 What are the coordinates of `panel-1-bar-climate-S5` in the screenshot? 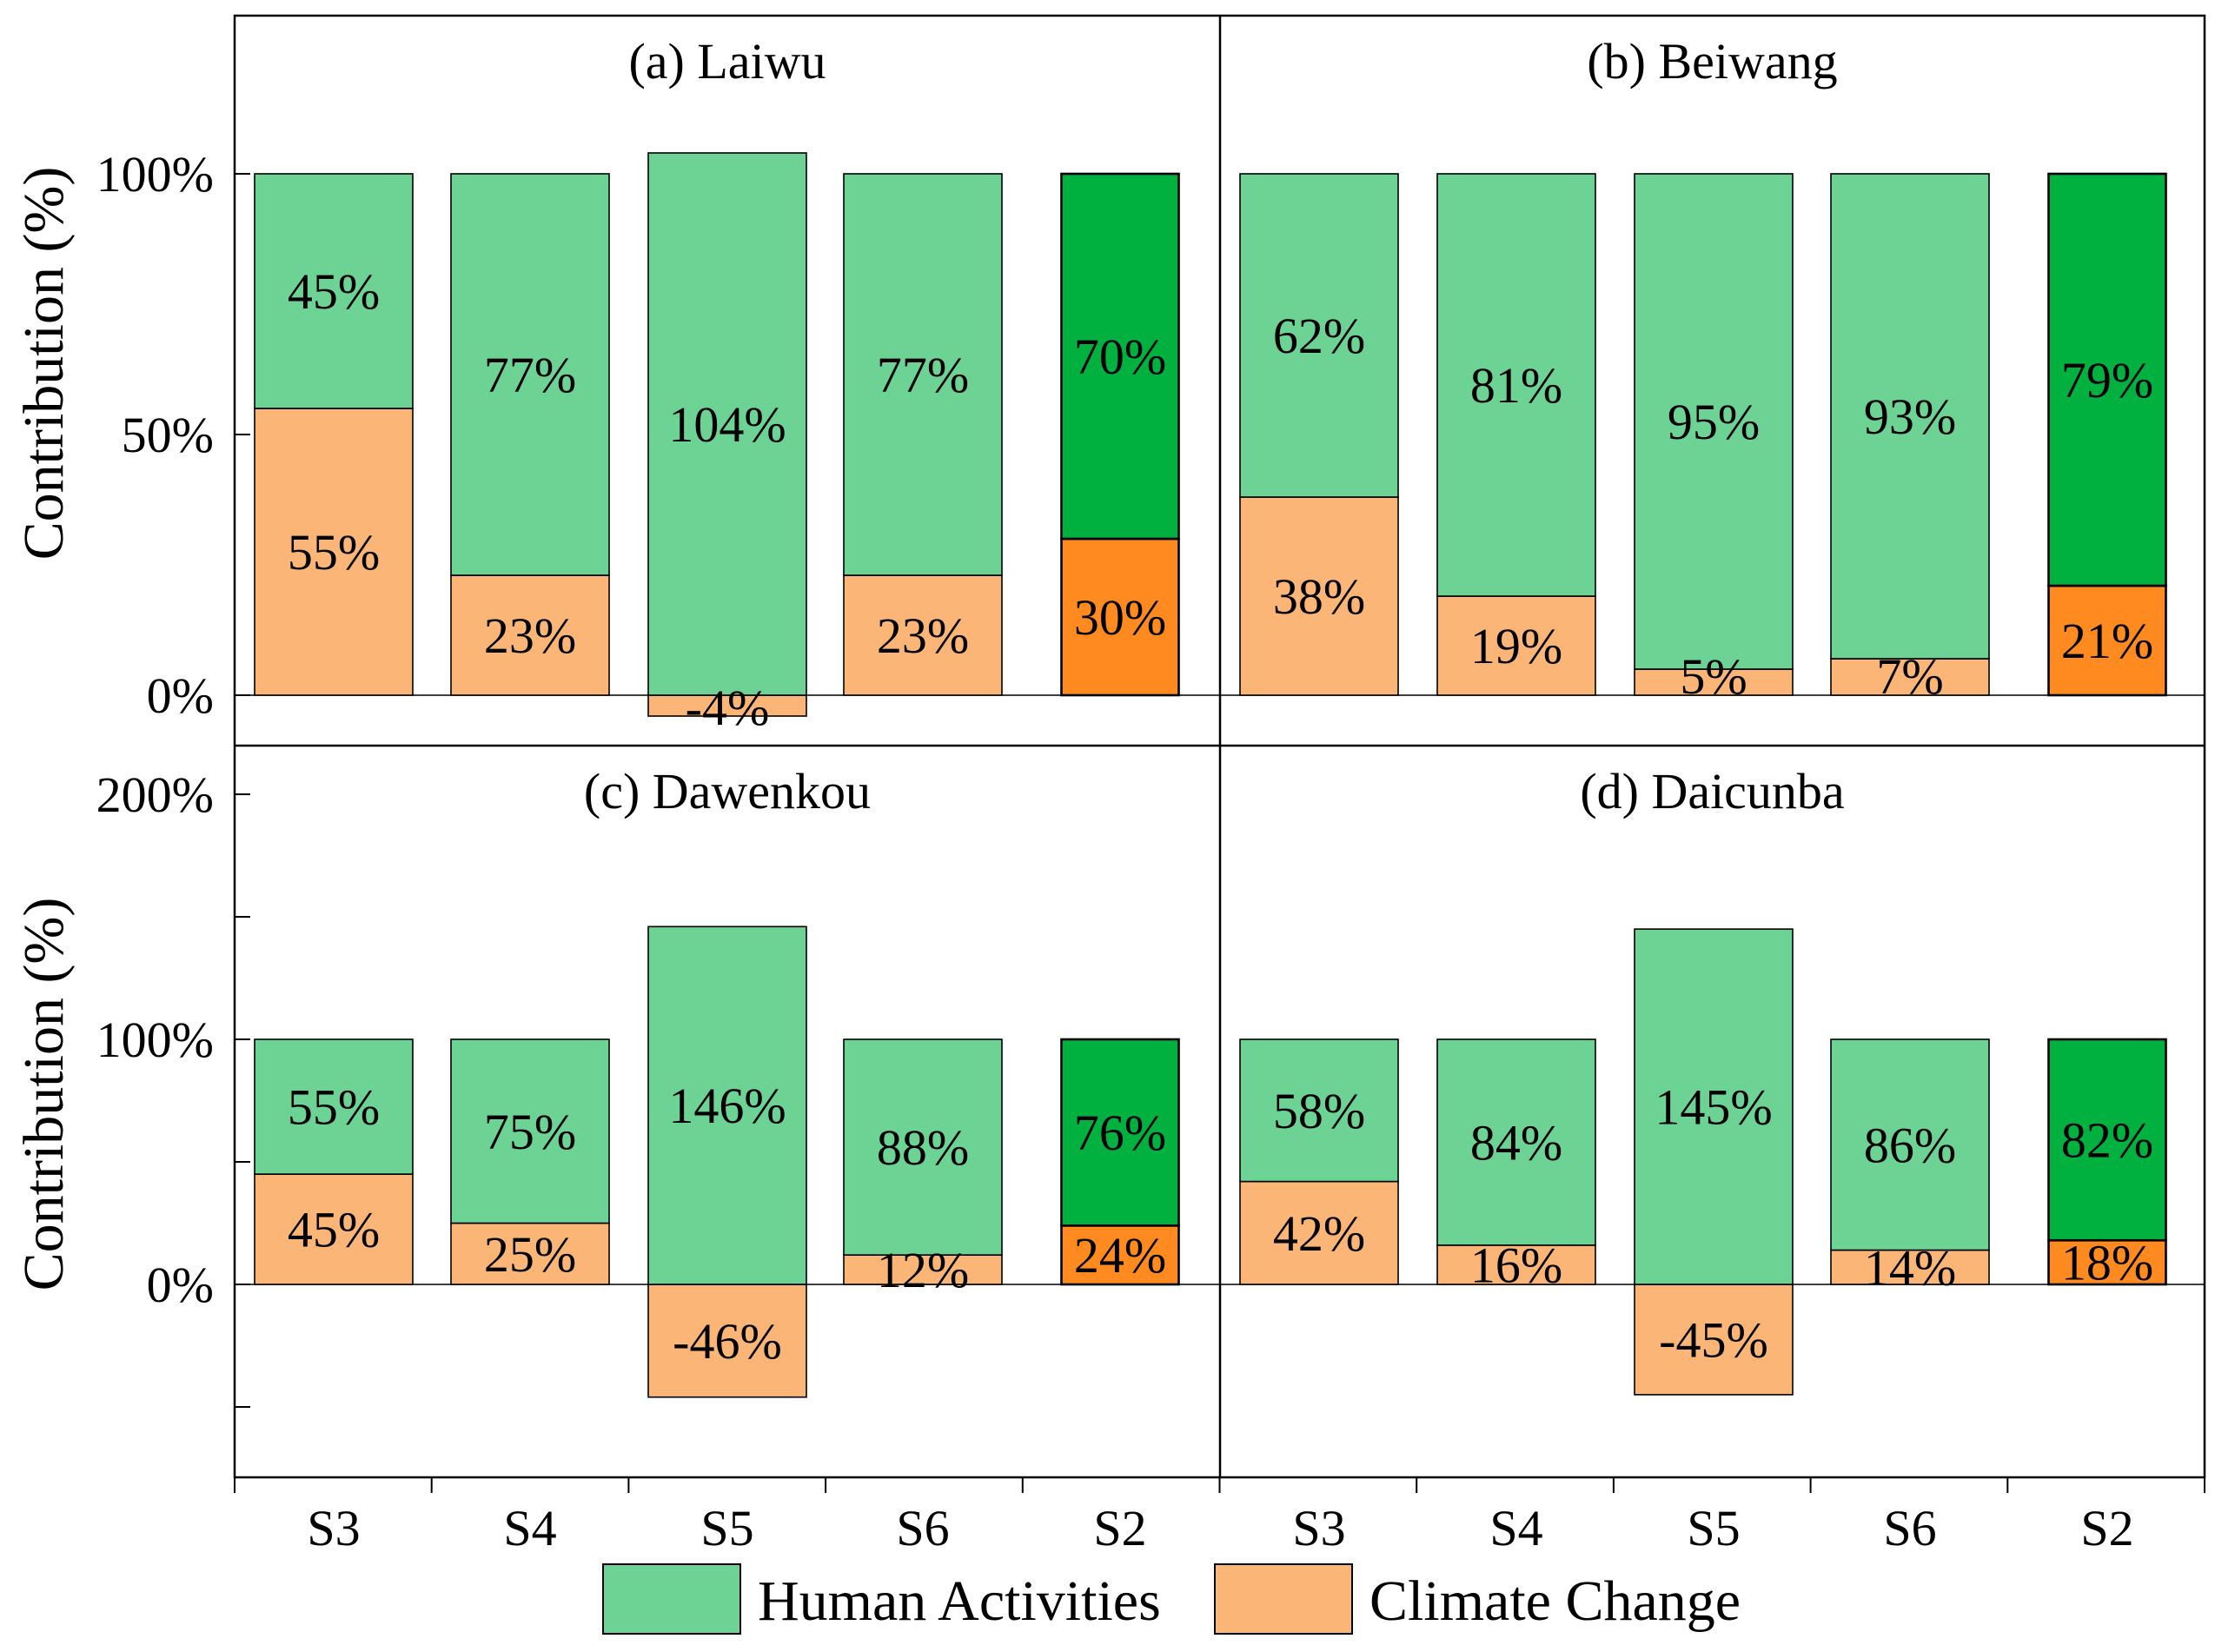 It's located at (727, 705).